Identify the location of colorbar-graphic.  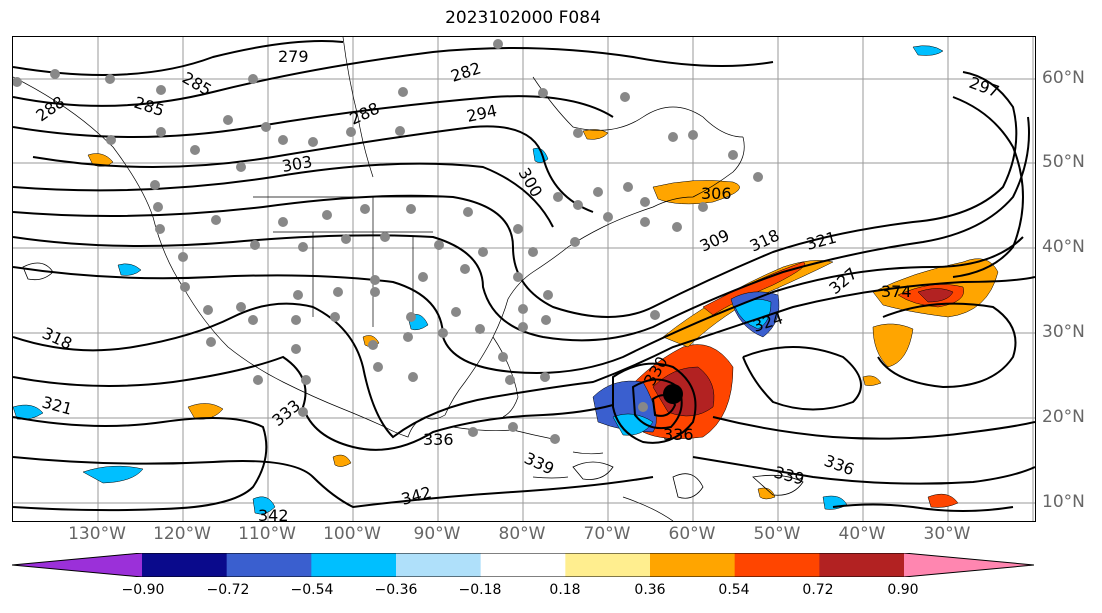
(523, 565).